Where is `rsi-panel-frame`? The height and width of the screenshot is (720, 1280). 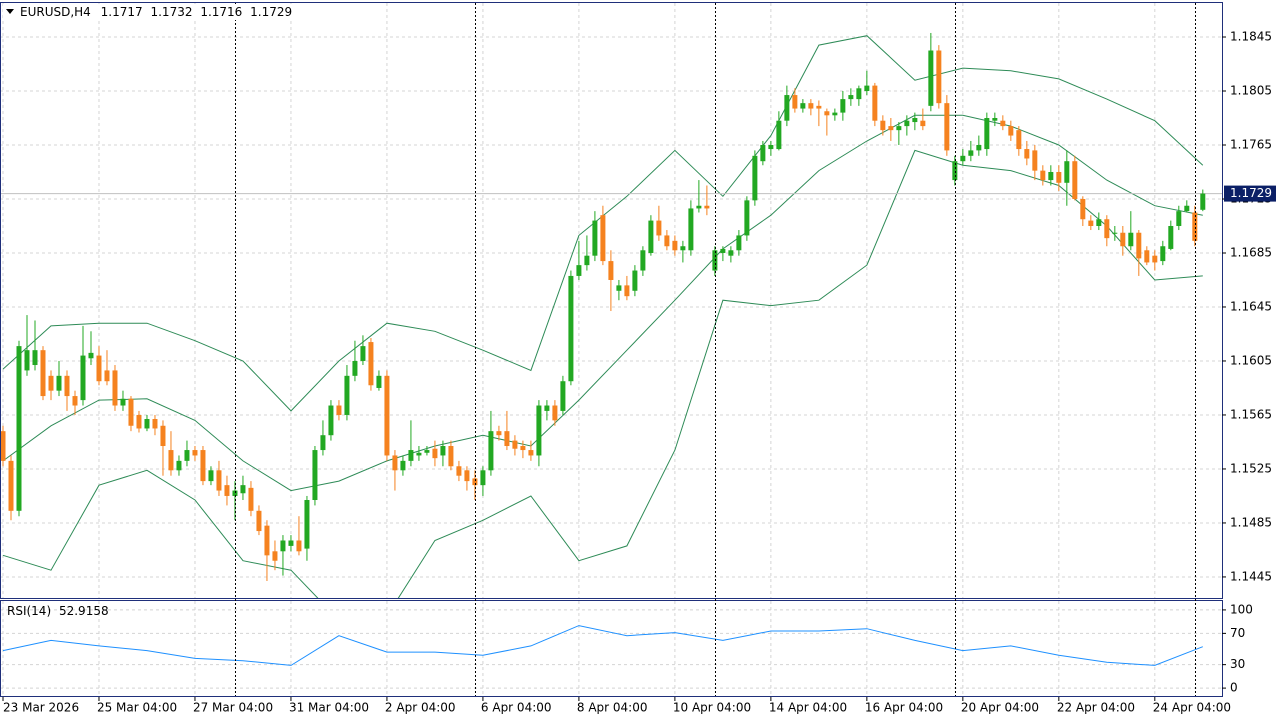
rsi-panel-frame is located at coordinates (611, 648).